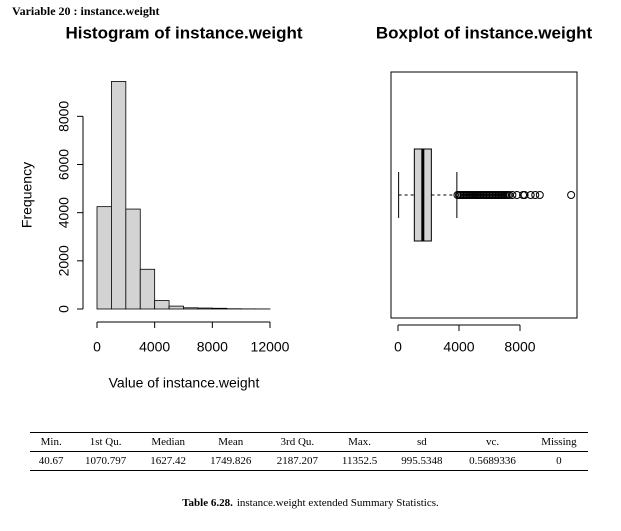 The height and width of the screenshot is (531, 621). I want to click on table-cell: 11352.5, so click(359, 461).